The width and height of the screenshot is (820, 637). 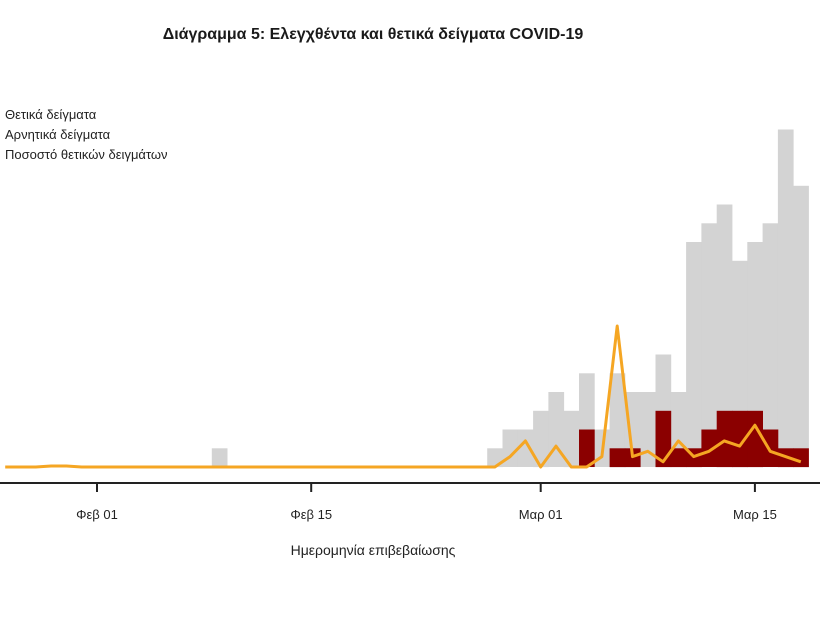 What do you see at coordinates (311, 514) in the screenshot?
I see `x-tick-label: Φεβ 15` at bounding box center [311, 514].